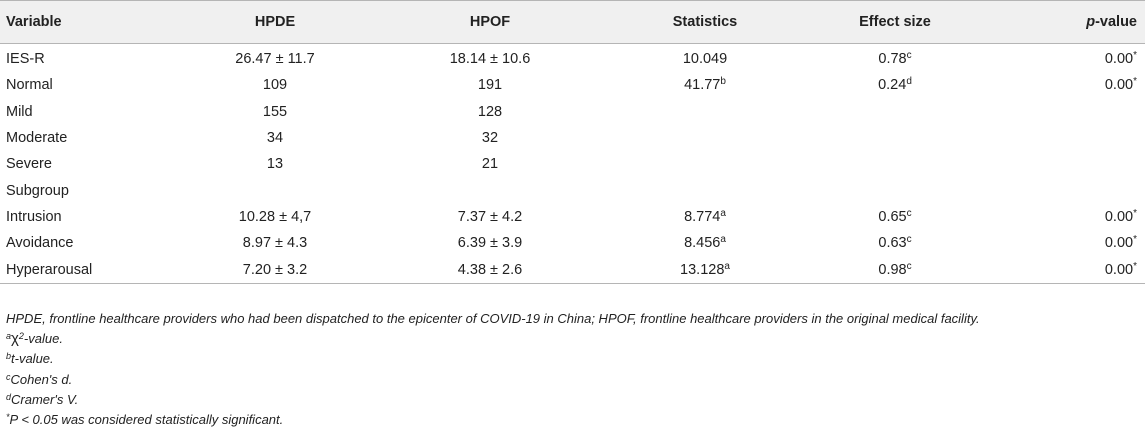 This screenshot has width=1145, height=430. What do you see at coordinates (275, 217) in the screenshot?
I see `cell-hpde: 10.28 ± 4,7` at bounding box center [275, 217].